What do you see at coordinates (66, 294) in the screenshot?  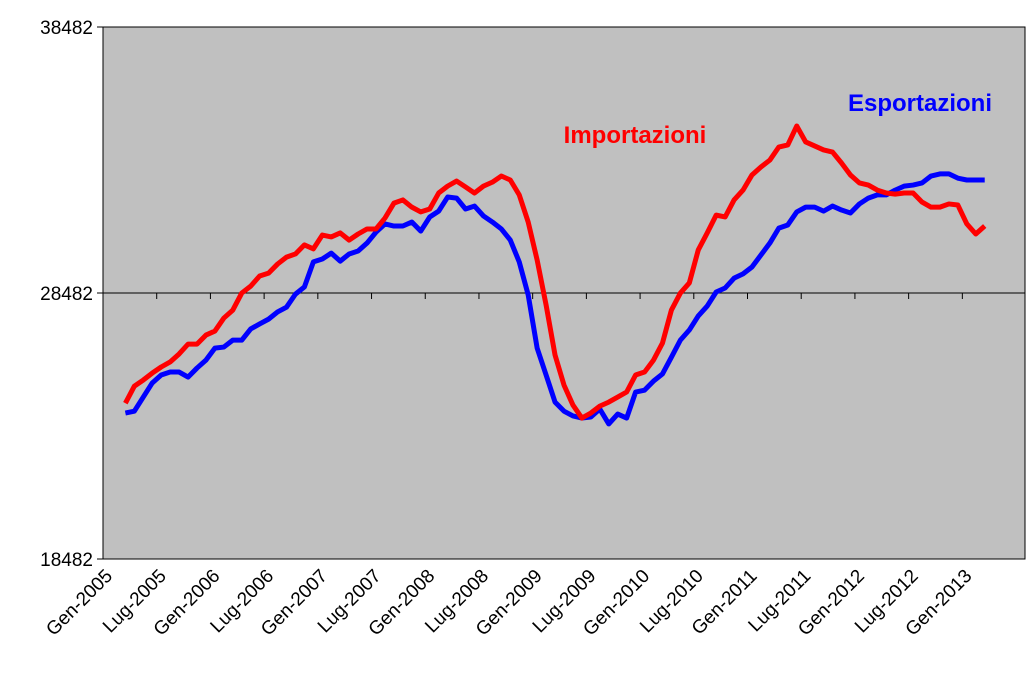 I see `y-tick-label: 28482` at bounding box center [66, 294].